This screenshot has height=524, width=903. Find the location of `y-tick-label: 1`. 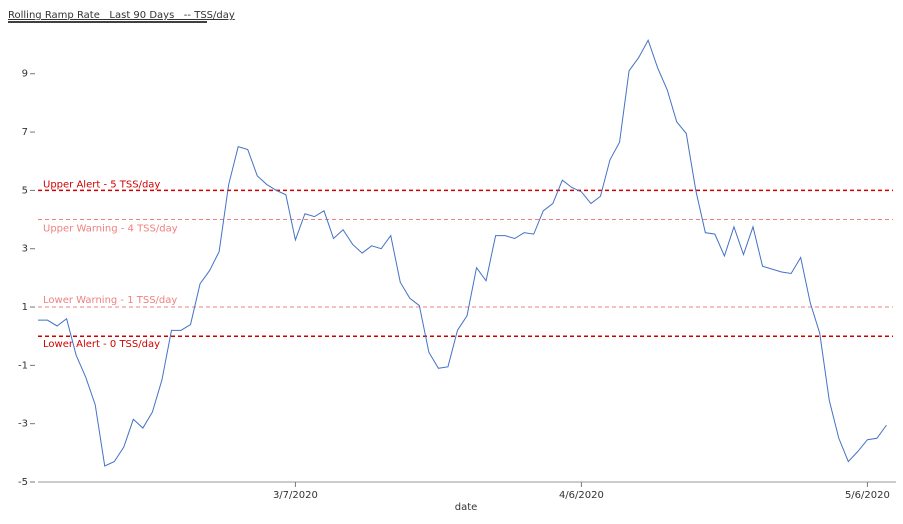

y-tick-label: 1 is located at coordinates (25, 307).